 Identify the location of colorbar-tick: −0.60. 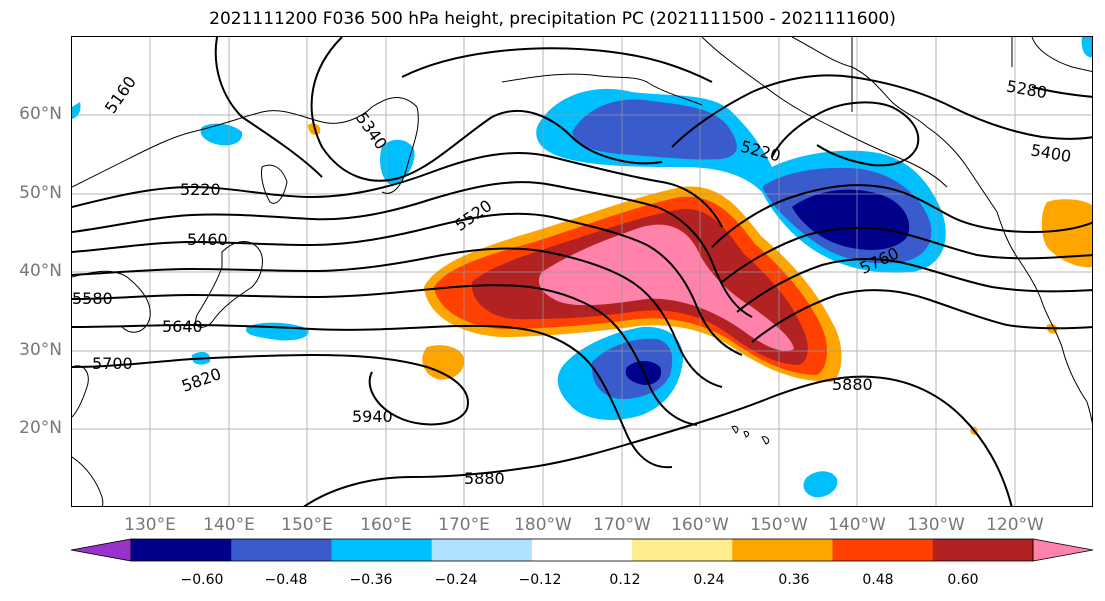
(202, 580).